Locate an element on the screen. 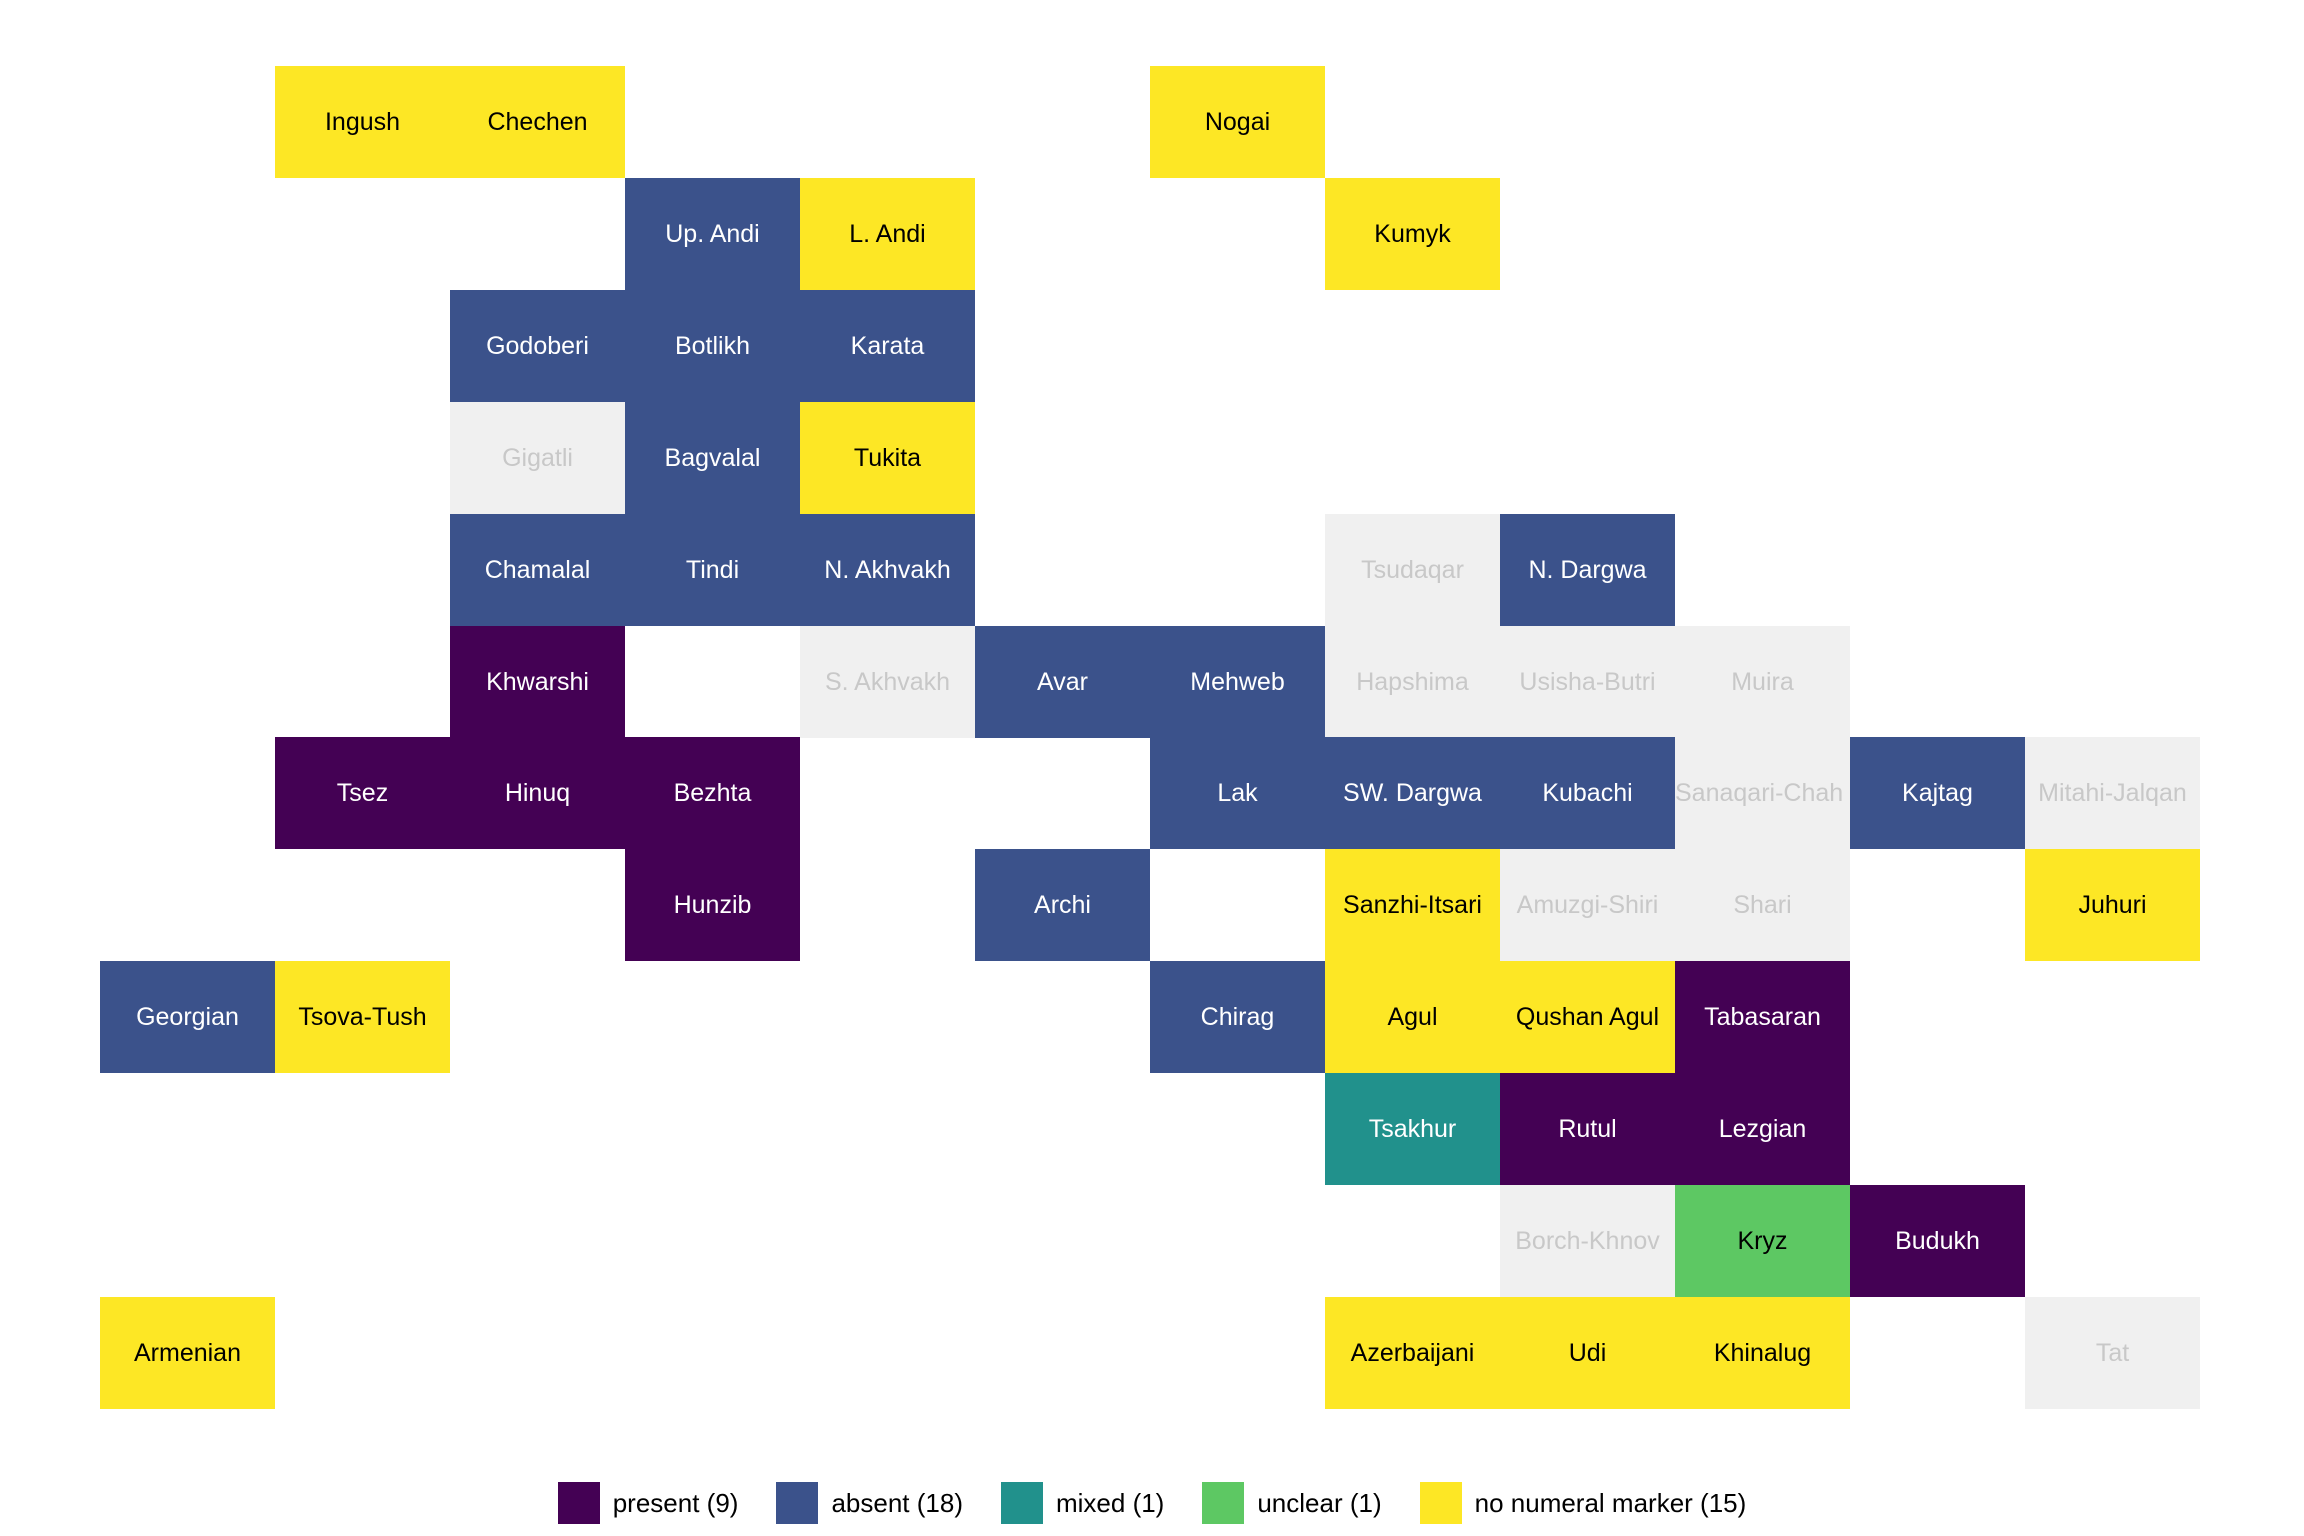 Image resolution: width=2304 pixels, height=1536 pixels. tile-kajtag: Kajtag is located at coordinates (1937, 793).